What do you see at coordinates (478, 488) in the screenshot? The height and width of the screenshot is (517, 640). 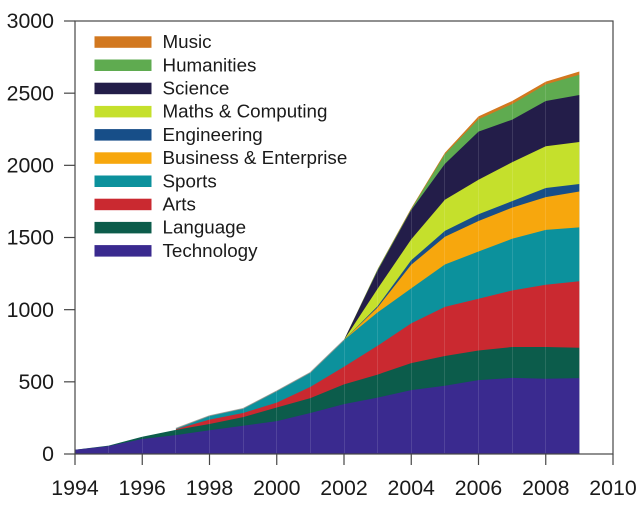 I see `svg-text: 2006` at bounding box center [478, 488].